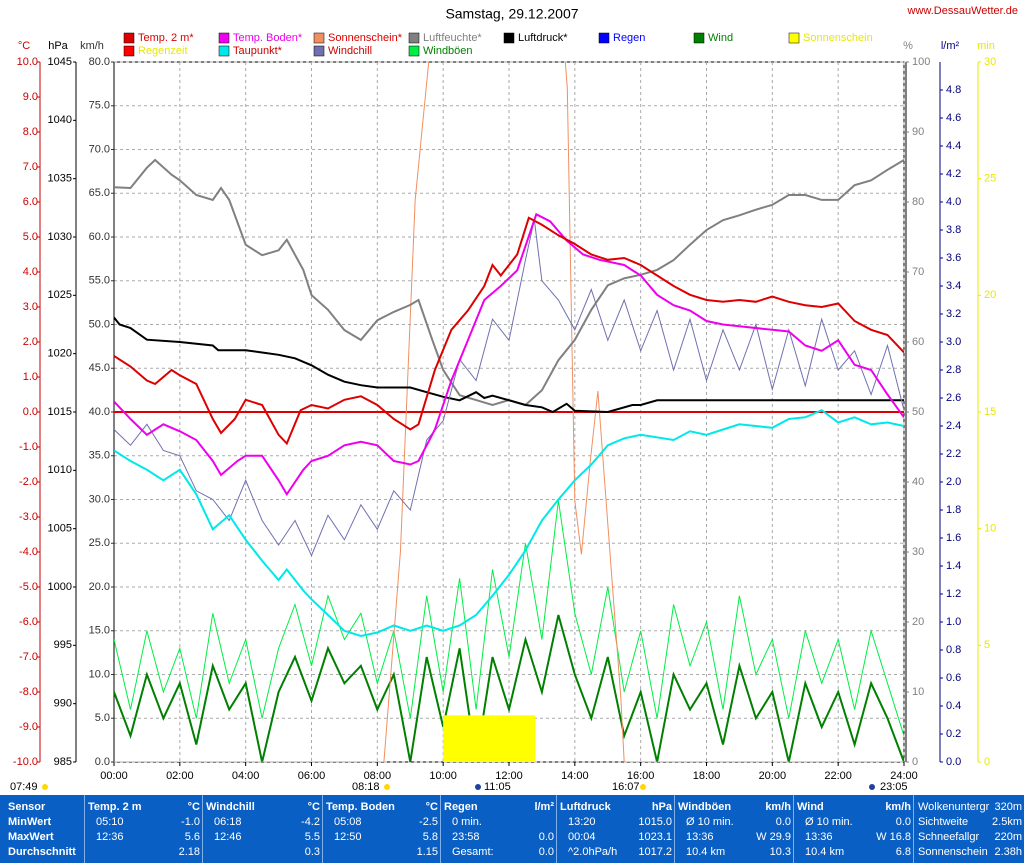 The height and width of the screenshot is (863, 1024). What do you see at coordinates (163, 51) in the screenshot?
I see `legend-label: Regenzeit` at bounding box center [163, 51].